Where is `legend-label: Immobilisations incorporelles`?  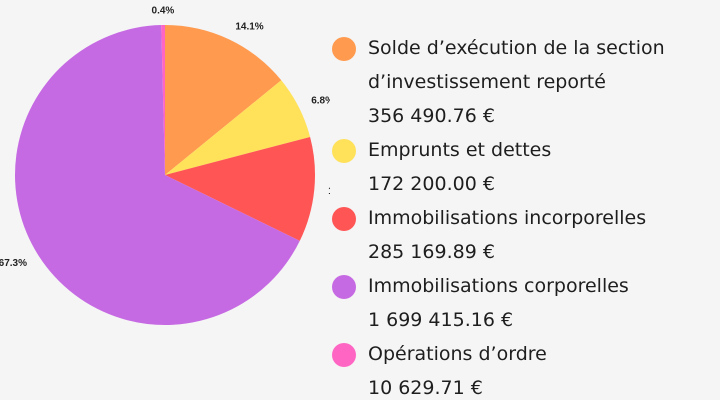 legend-label: Immobilisations incorporelles is located at coordinates (507, 218).